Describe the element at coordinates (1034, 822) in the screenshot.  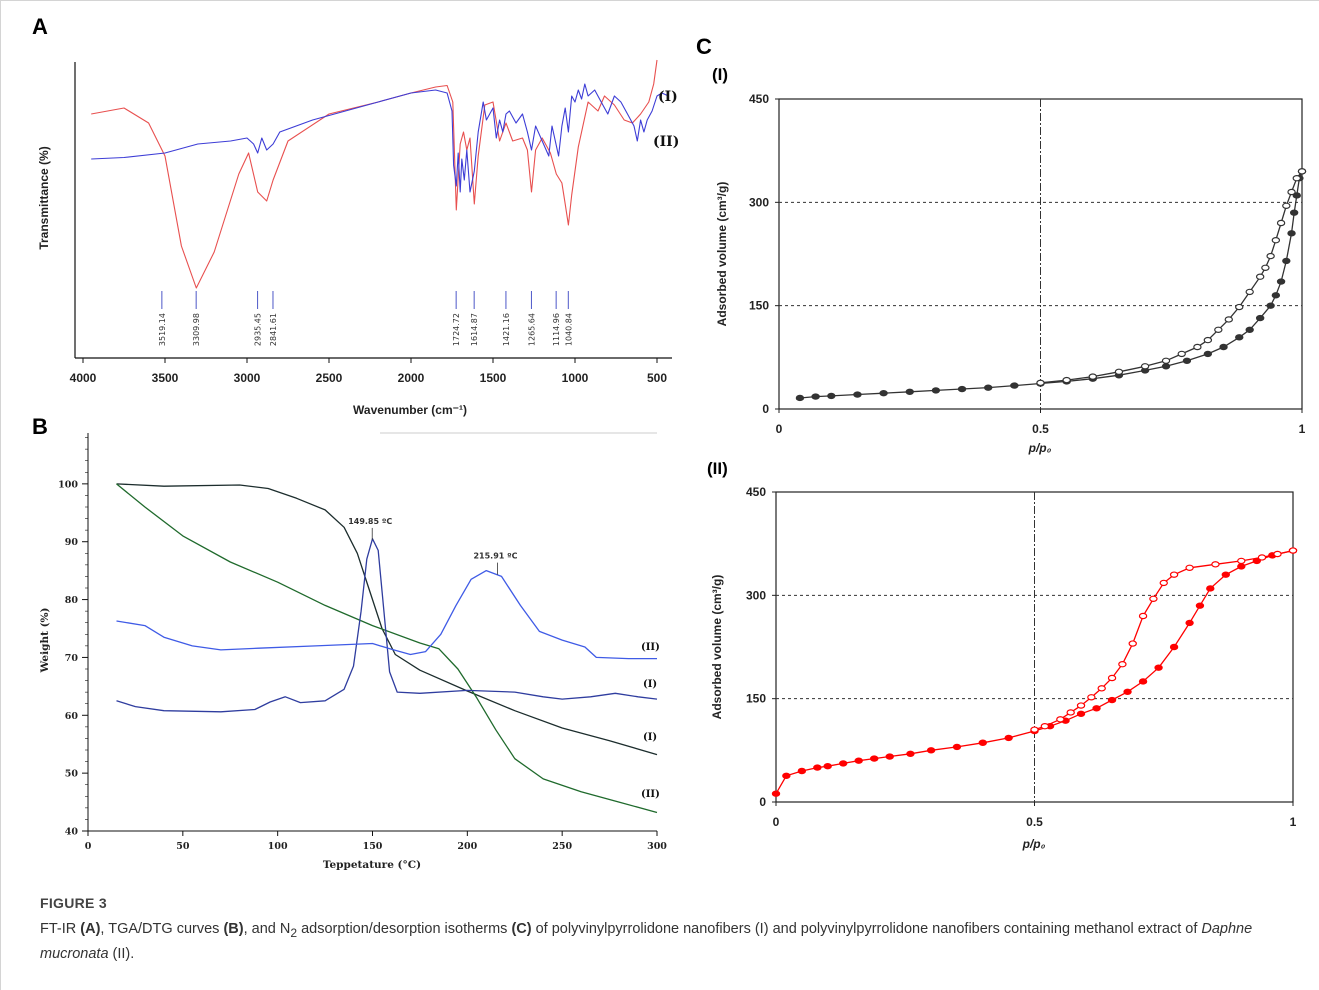
I see `c2-x-tick-label-1: 0.5` at that location.